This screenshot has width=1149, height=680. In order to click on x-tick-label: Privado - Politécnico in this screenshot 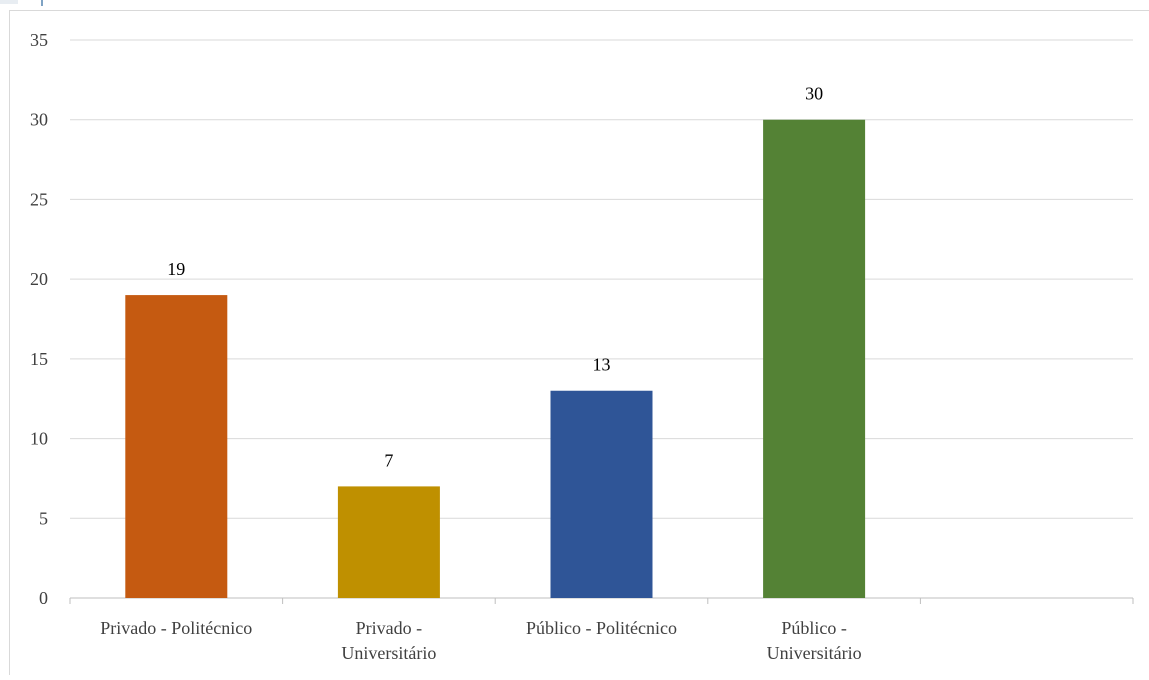, I will do `click(176, 628)`.